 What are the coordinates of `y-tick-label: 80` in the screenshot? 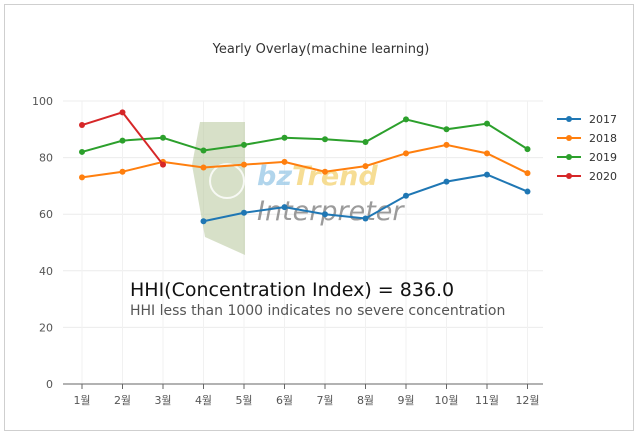 It's located at (46, 158).